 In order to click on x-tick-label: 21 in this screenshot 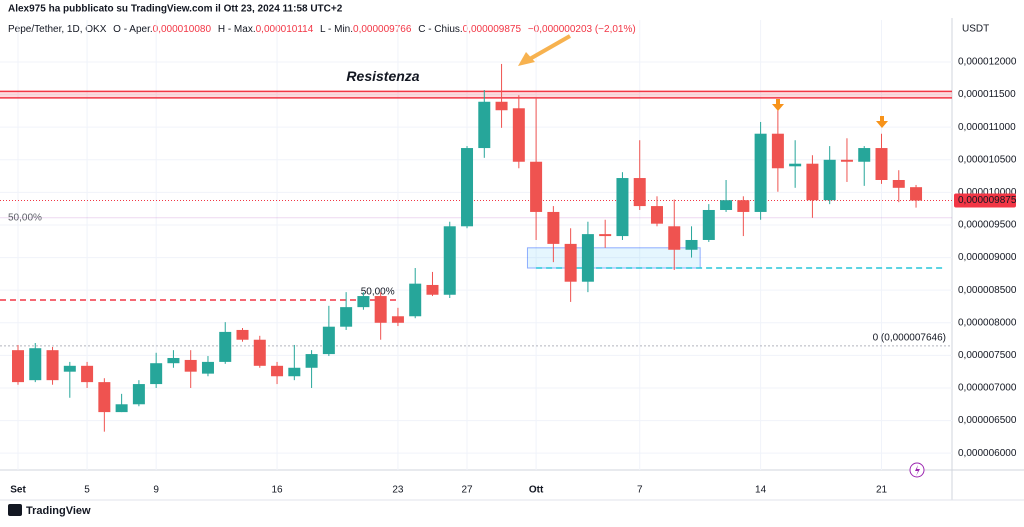, I will do `click(882, 490)`.